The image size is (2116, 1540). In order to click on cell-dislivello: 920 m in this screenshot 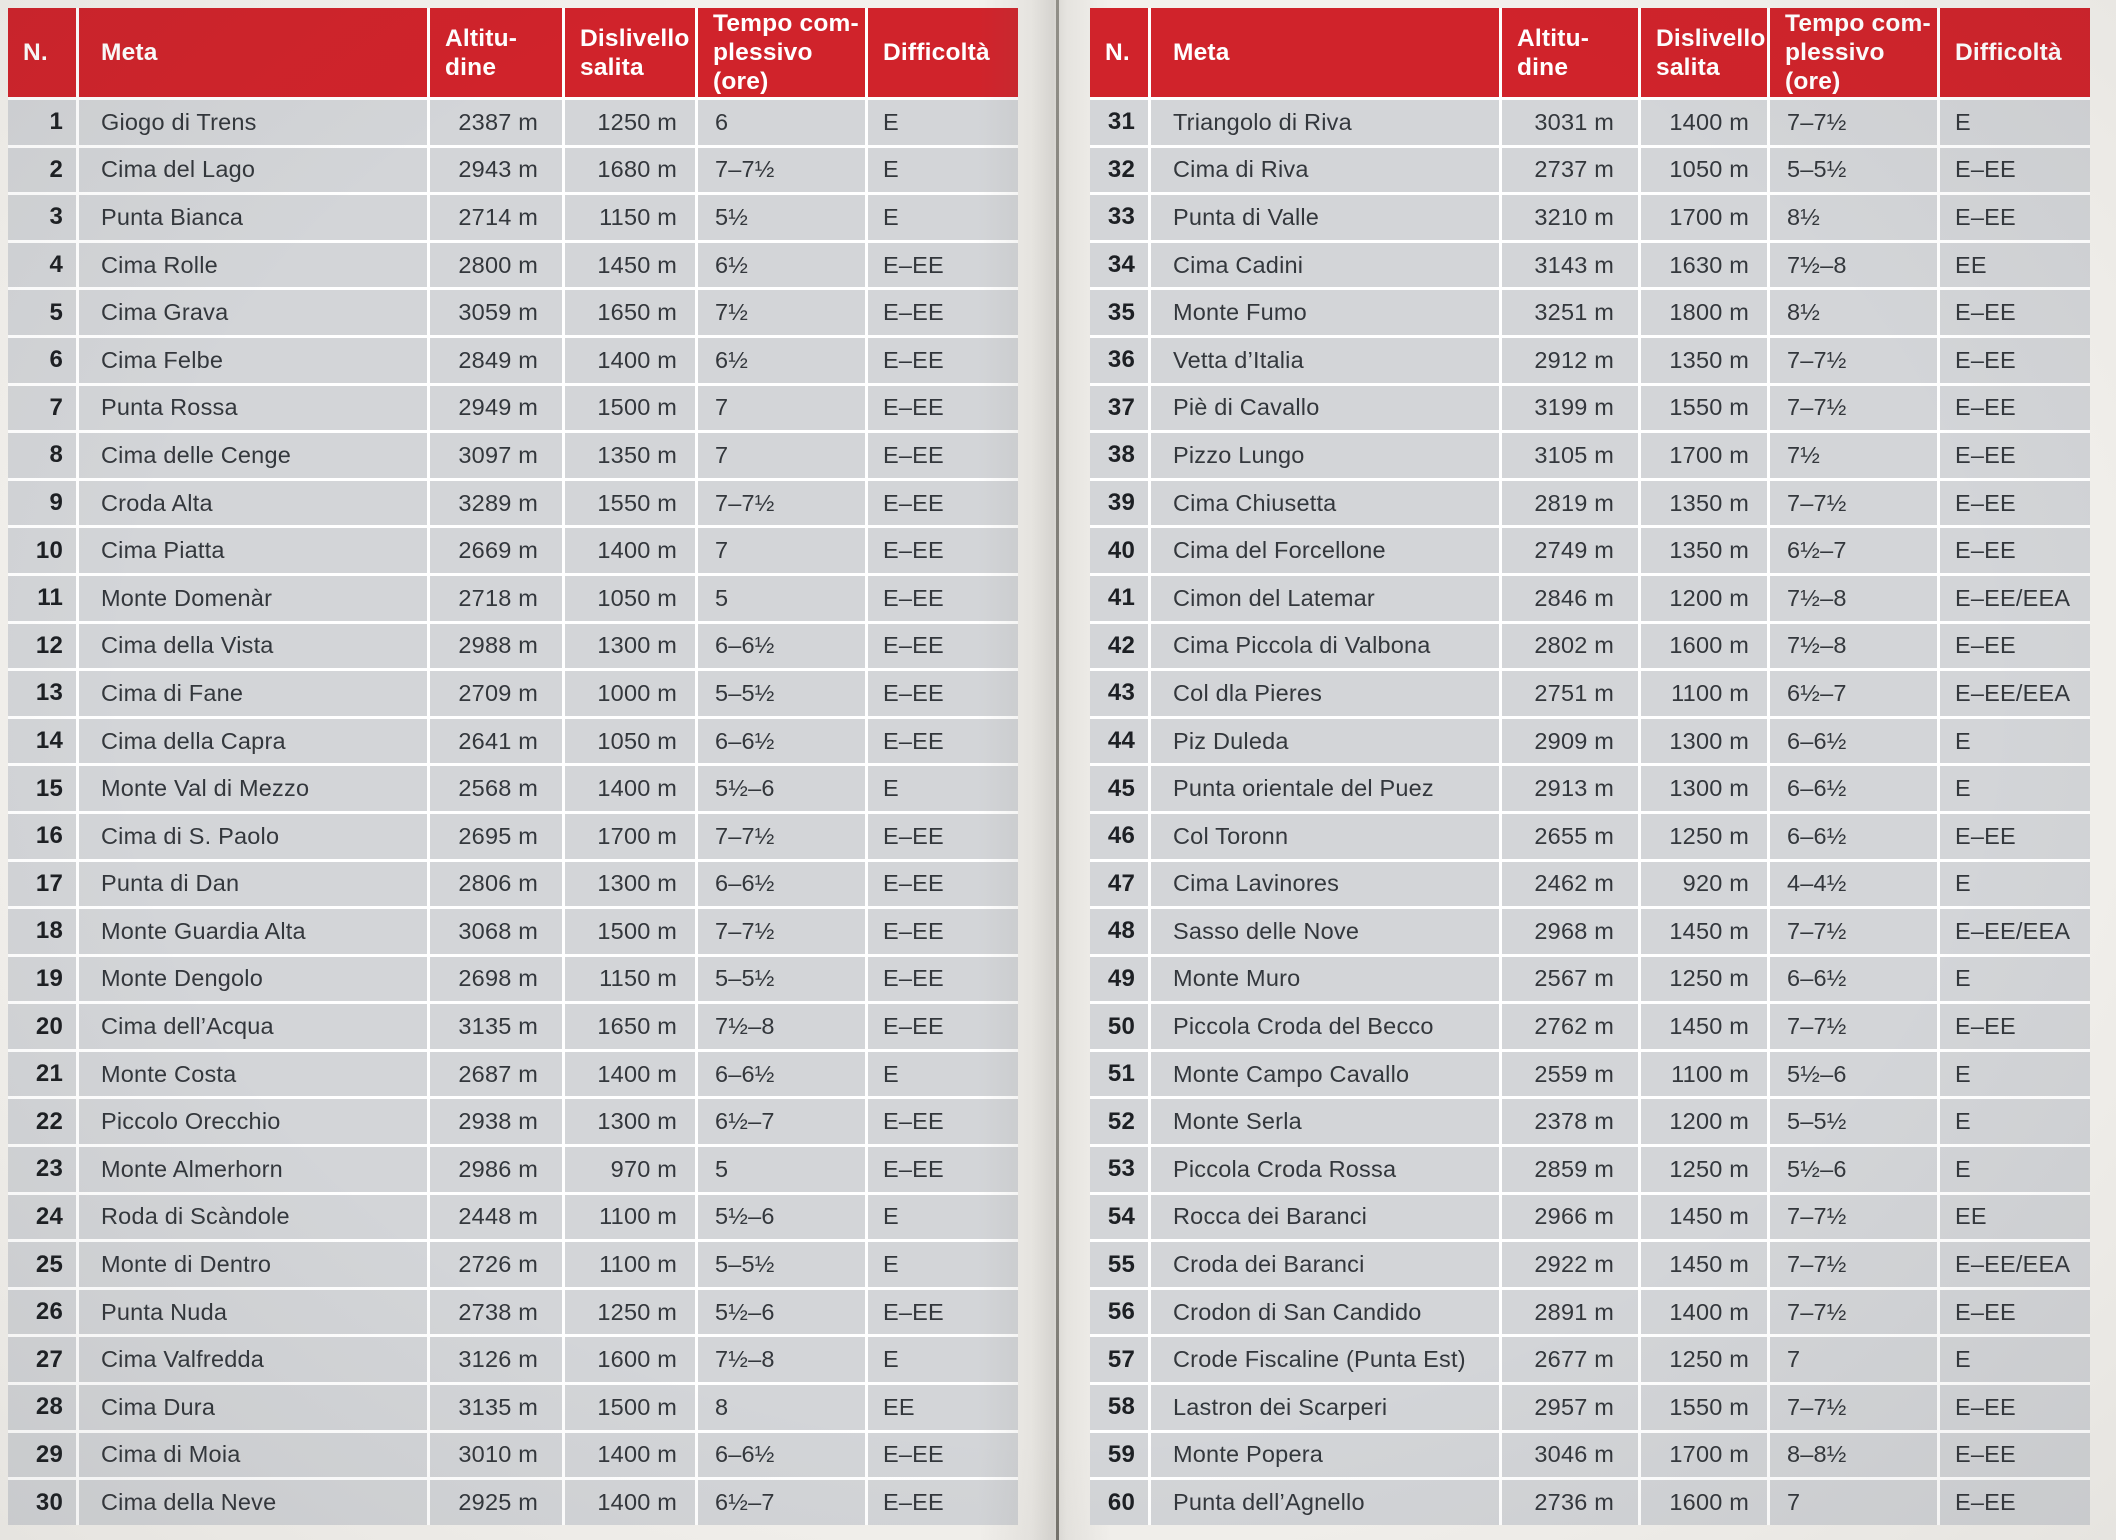, I will do `click(1704, 884)`.